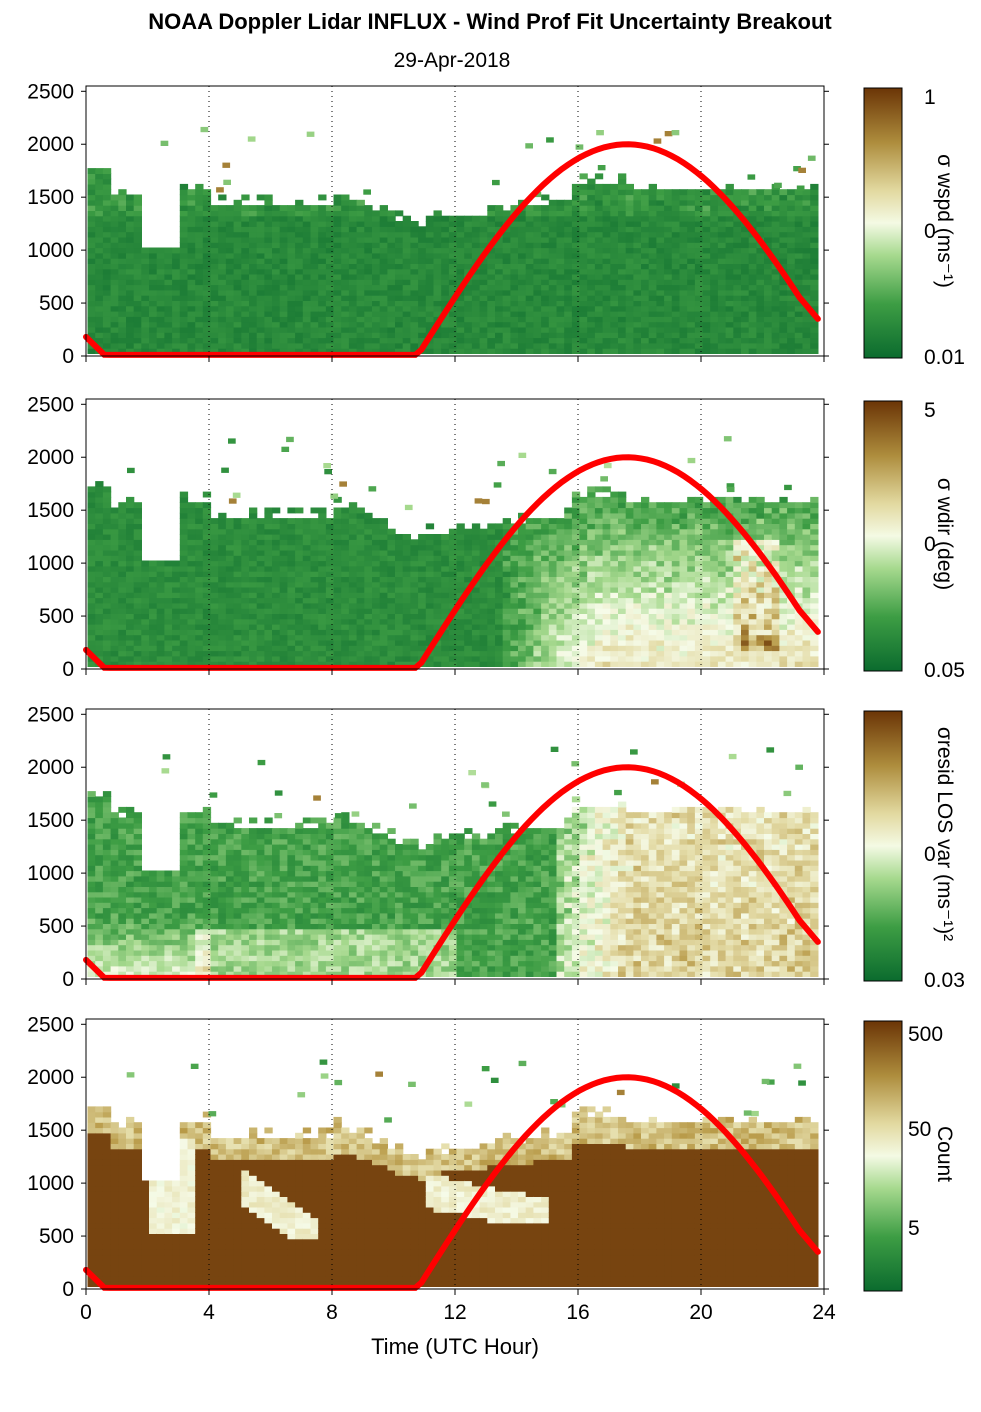 The width and height of the screenshot is (981, 1412). I want to click on colorbar-gradient, so click(883, 223).